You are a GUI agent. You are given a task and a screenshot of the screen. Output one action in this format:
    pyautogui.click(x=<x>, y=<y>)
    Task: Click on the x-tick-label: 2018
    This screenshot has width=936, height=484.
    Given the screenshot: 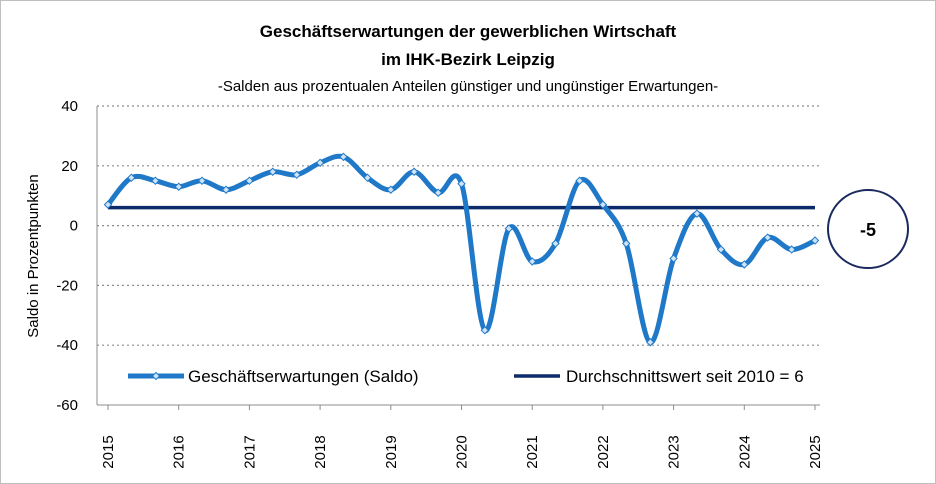 What is the action you would take?
    pyautogui.click(x=320, y=451)
    